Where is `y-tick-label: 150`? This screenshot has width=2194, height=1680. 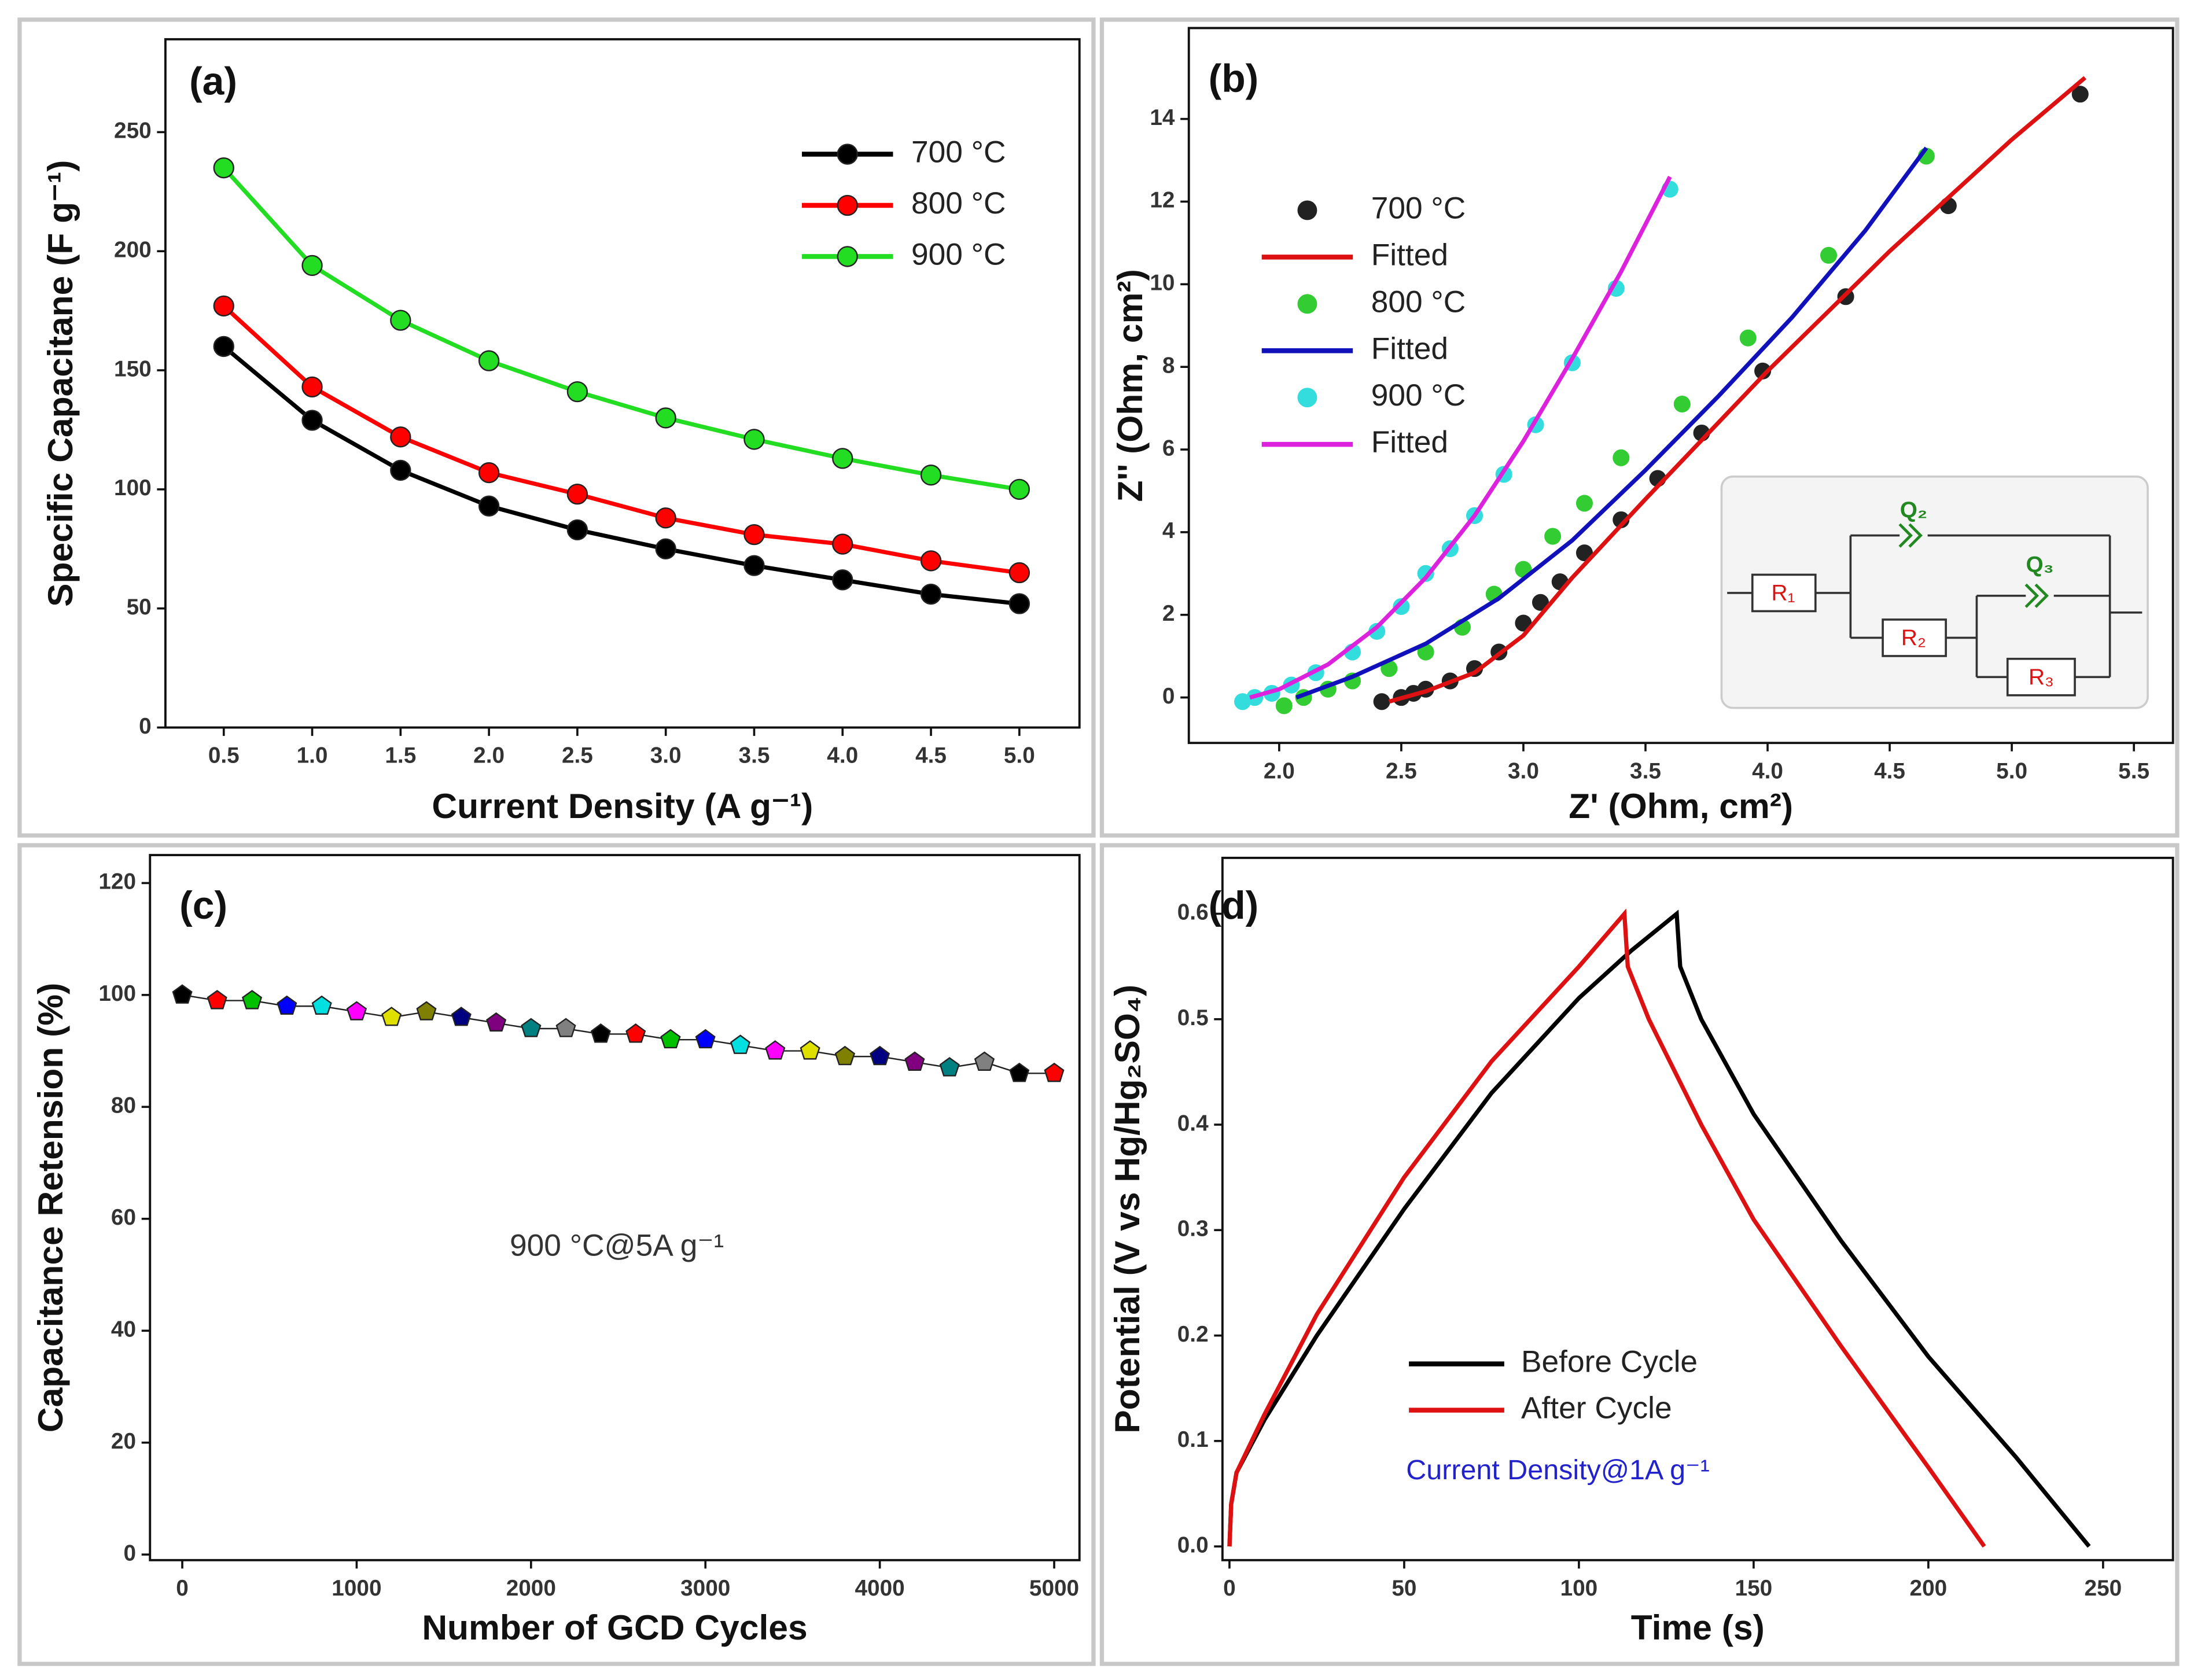 y-tick-label: 150 is located at coordinates (133, 368).